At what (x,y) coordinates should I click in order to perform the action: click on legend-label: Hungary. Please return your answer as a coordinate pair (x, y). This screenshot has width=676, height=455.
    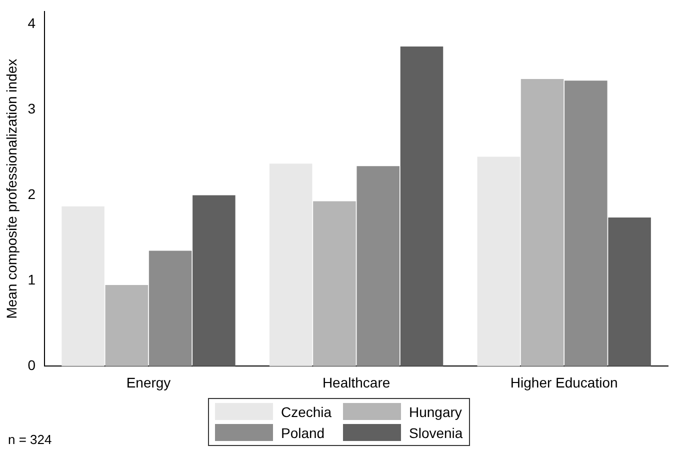
    Looking at the image, I should click on (435, 412).